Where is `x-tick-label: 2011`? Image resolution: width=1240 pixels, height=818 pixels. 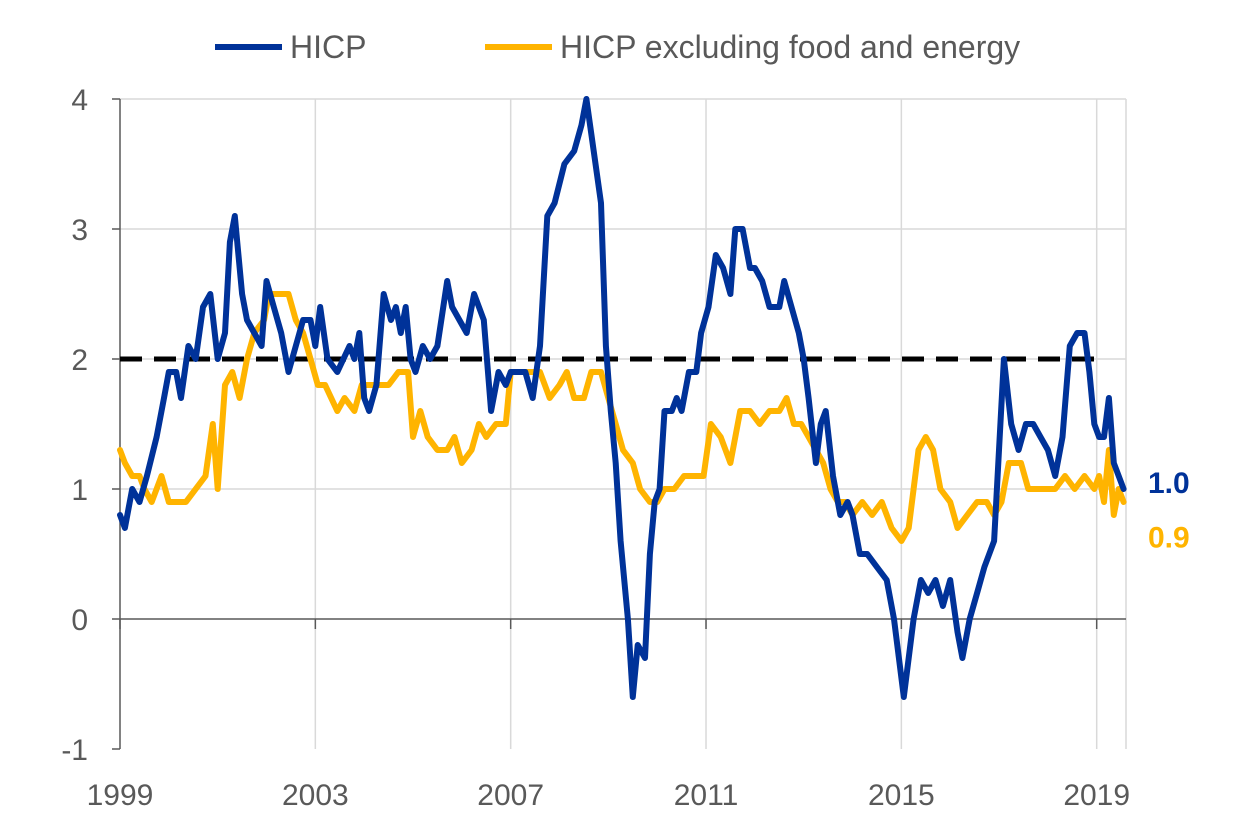 x-tick-label: 2011 is located at coordinates (706, 795).